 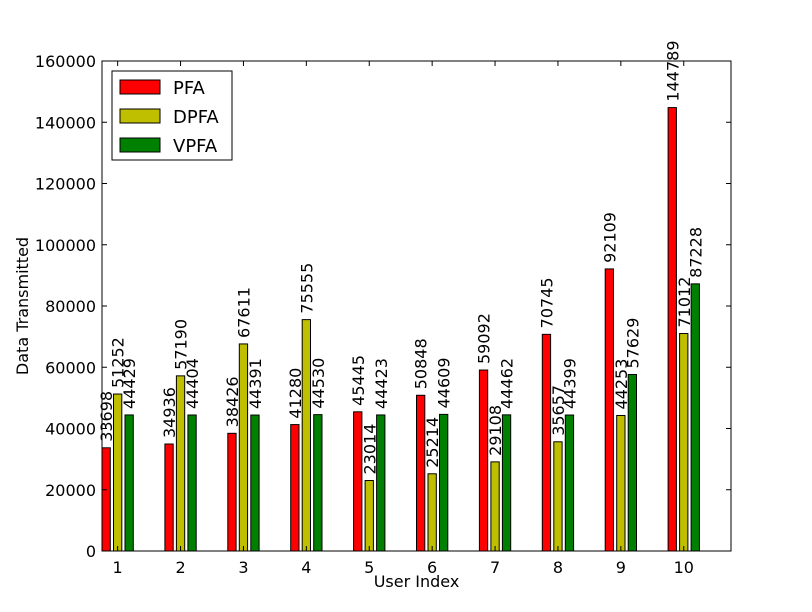 I want to click on y-tick-label: 120000, so click(x=65, y=184).